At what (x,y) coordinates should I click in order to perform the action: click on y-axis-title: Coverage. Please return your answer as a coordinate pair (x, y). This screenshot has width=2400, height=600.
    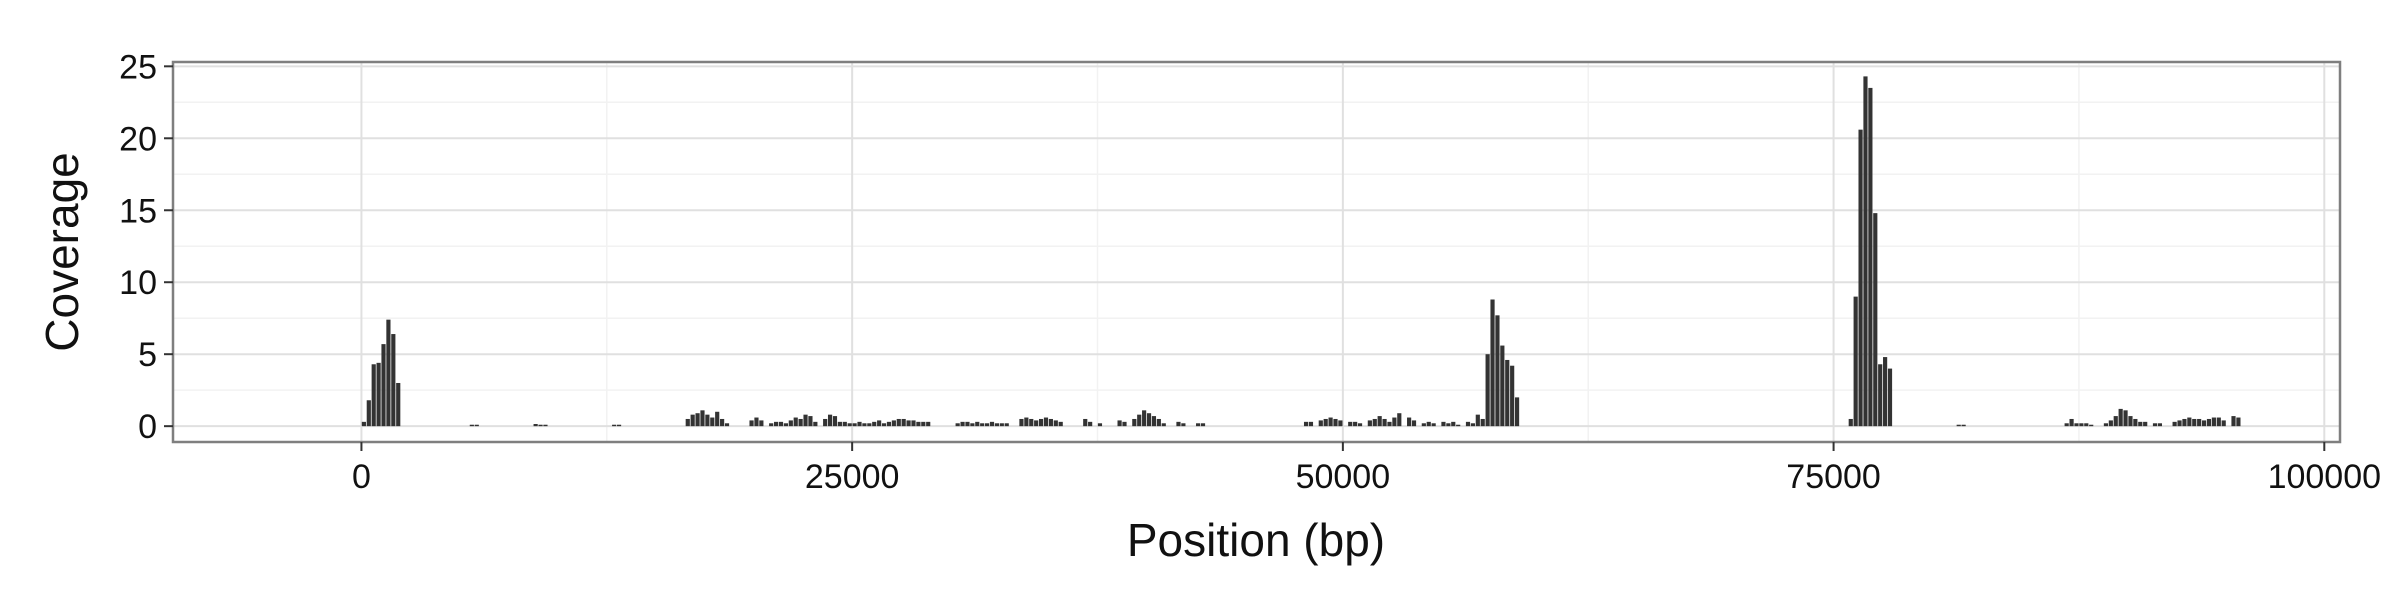
    Looking at the image, I should click on (62, 251).